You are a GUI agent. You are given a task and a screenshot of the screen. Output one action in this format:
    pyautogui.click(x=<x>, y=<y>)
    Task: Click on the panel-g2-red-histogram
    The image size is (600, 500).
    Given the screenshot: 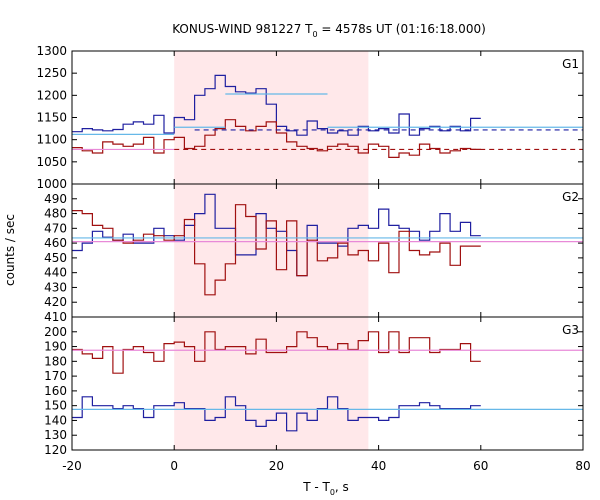 What is the action you would take?
    pyautogui.click(x=276, y=250)
    